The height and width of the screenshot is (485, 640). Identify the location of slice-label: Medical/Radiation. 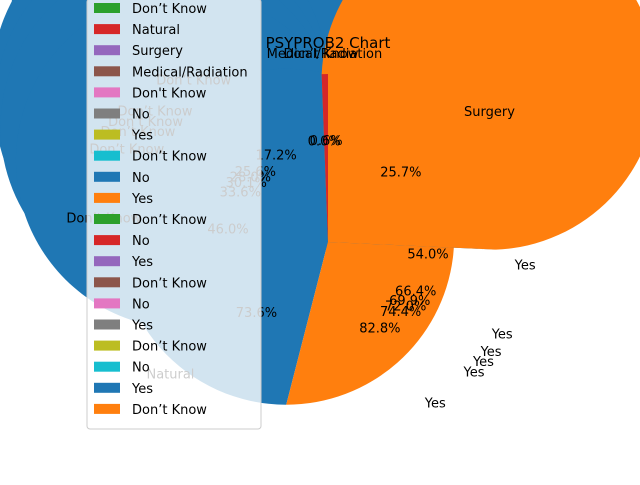
(325, 54).